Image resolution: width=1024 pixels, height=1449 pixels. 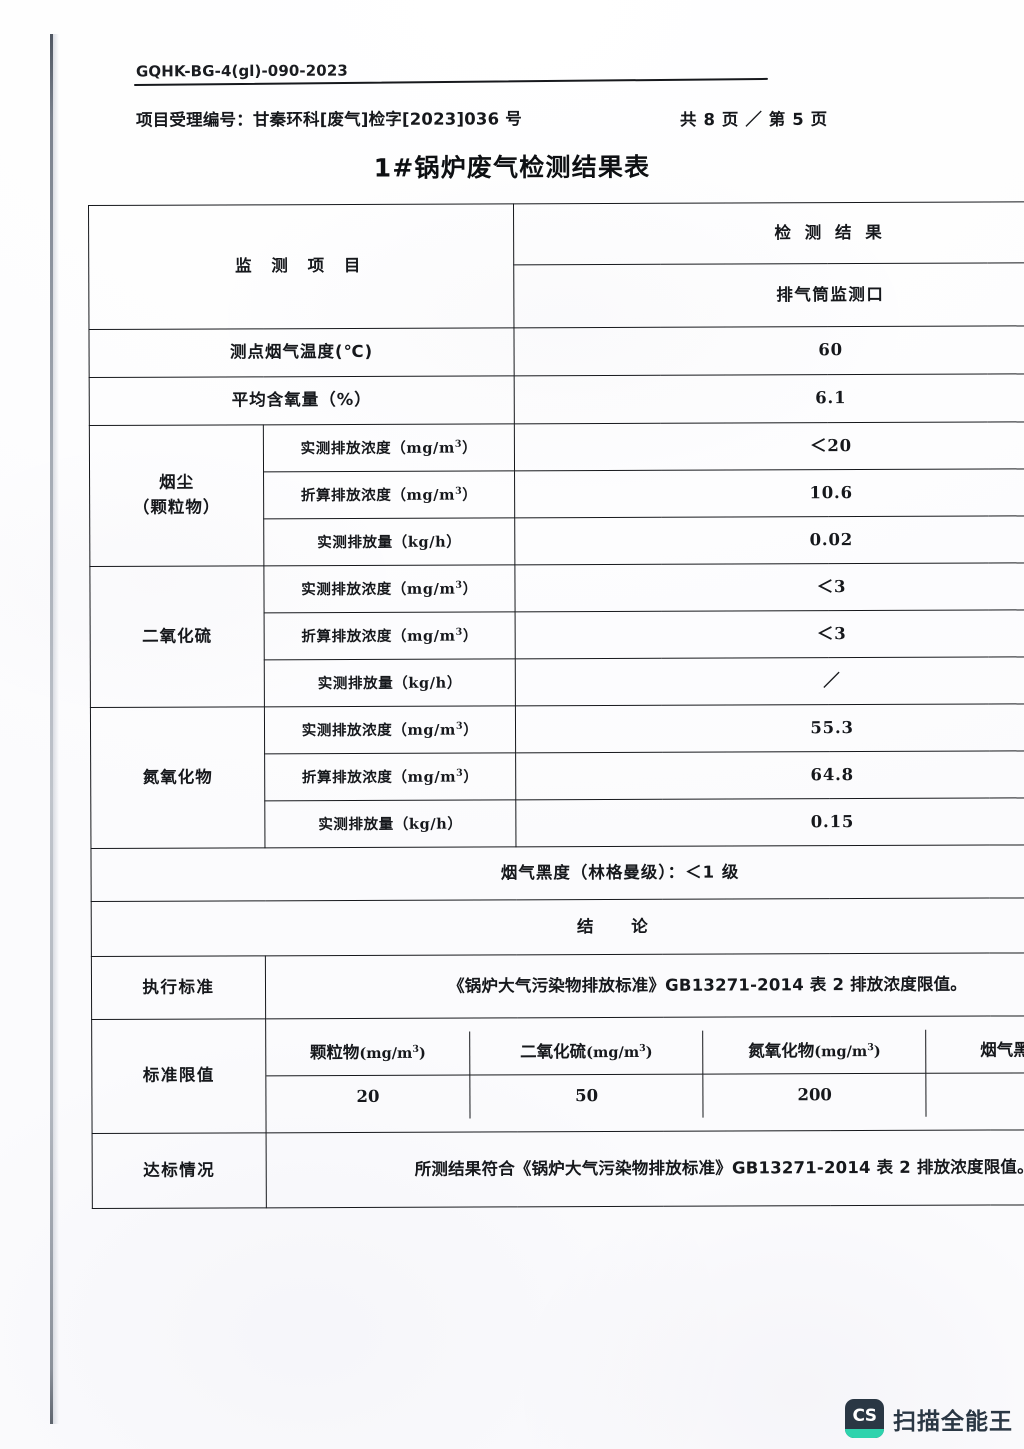 I want to click on value-so2-converted-conc: ＜3, so click(x=769, y=634).